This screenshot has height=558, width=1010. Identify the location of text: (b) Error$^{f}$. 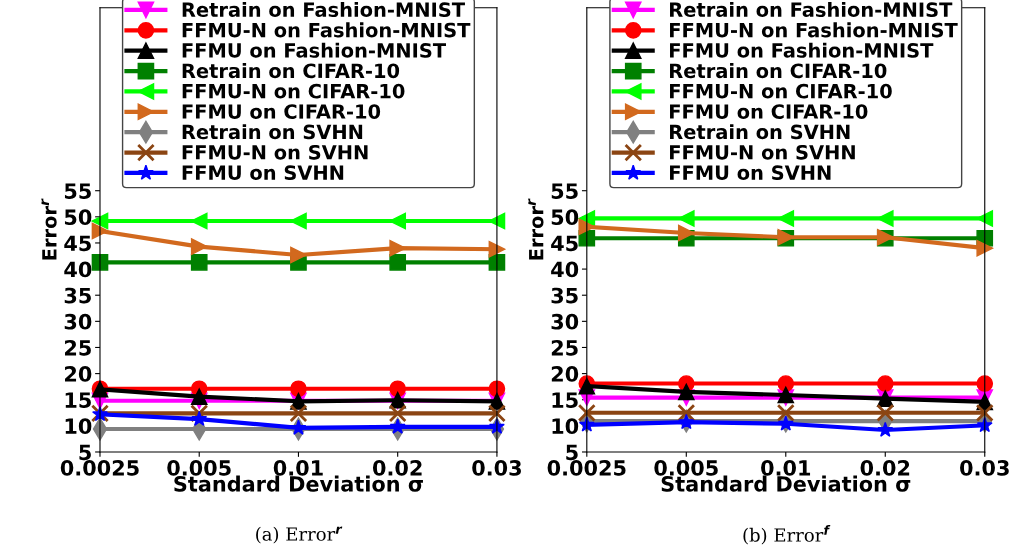
(787, 535).